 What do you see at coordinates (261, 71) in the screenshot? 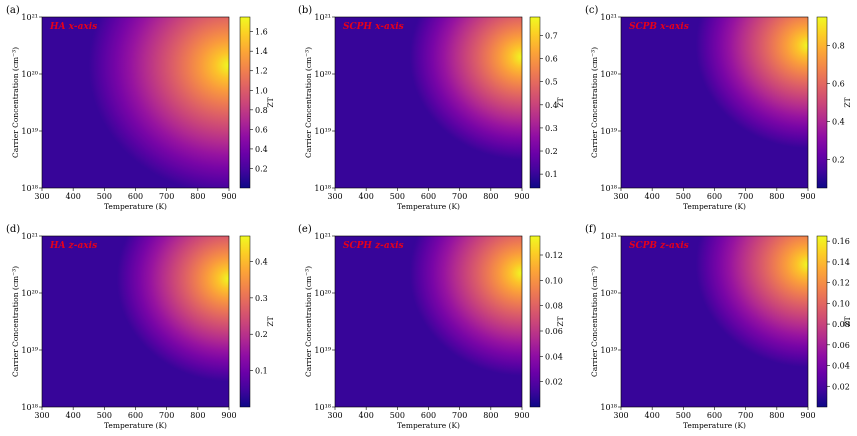
I see `colorbar-tick-label: 1.2` at bounding box center [261, 71].